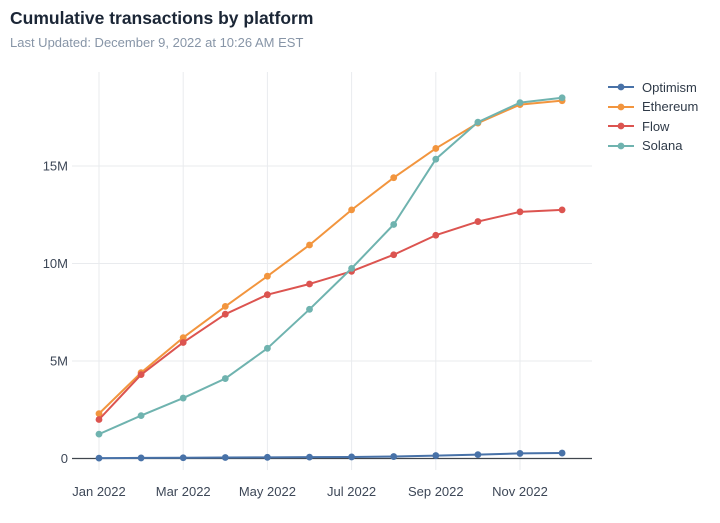 Image resolution: width=720 pixels, height=523 pixels. Describe the element at coordinates (670, 106) in the screenshot. I see `legend-label: Ethereum` at that location.